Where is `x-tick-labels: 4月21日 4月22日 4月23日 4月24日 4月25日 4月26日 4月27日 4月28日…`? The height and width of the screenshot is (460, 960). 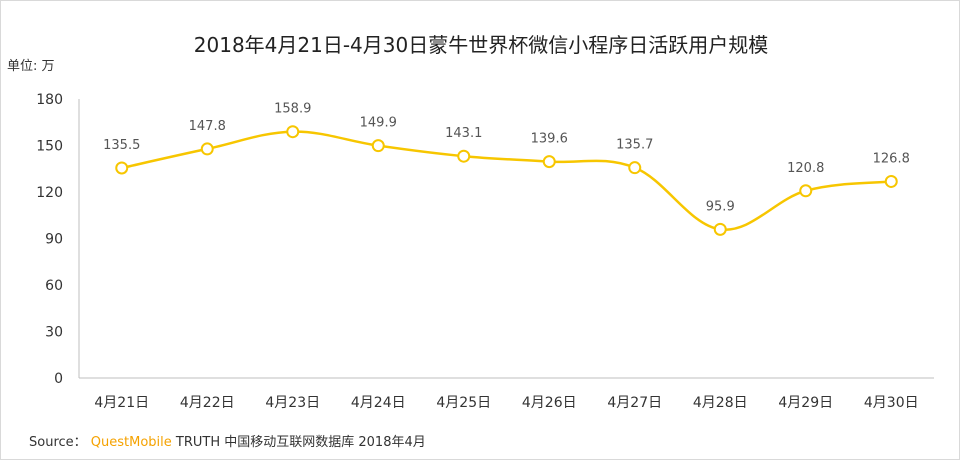
x-tick-labels: 4月21日 4月22日 4月23日 4月24日 4月25日 4月26日 4月27日 4月28日… is located at coordinates (506, 403).